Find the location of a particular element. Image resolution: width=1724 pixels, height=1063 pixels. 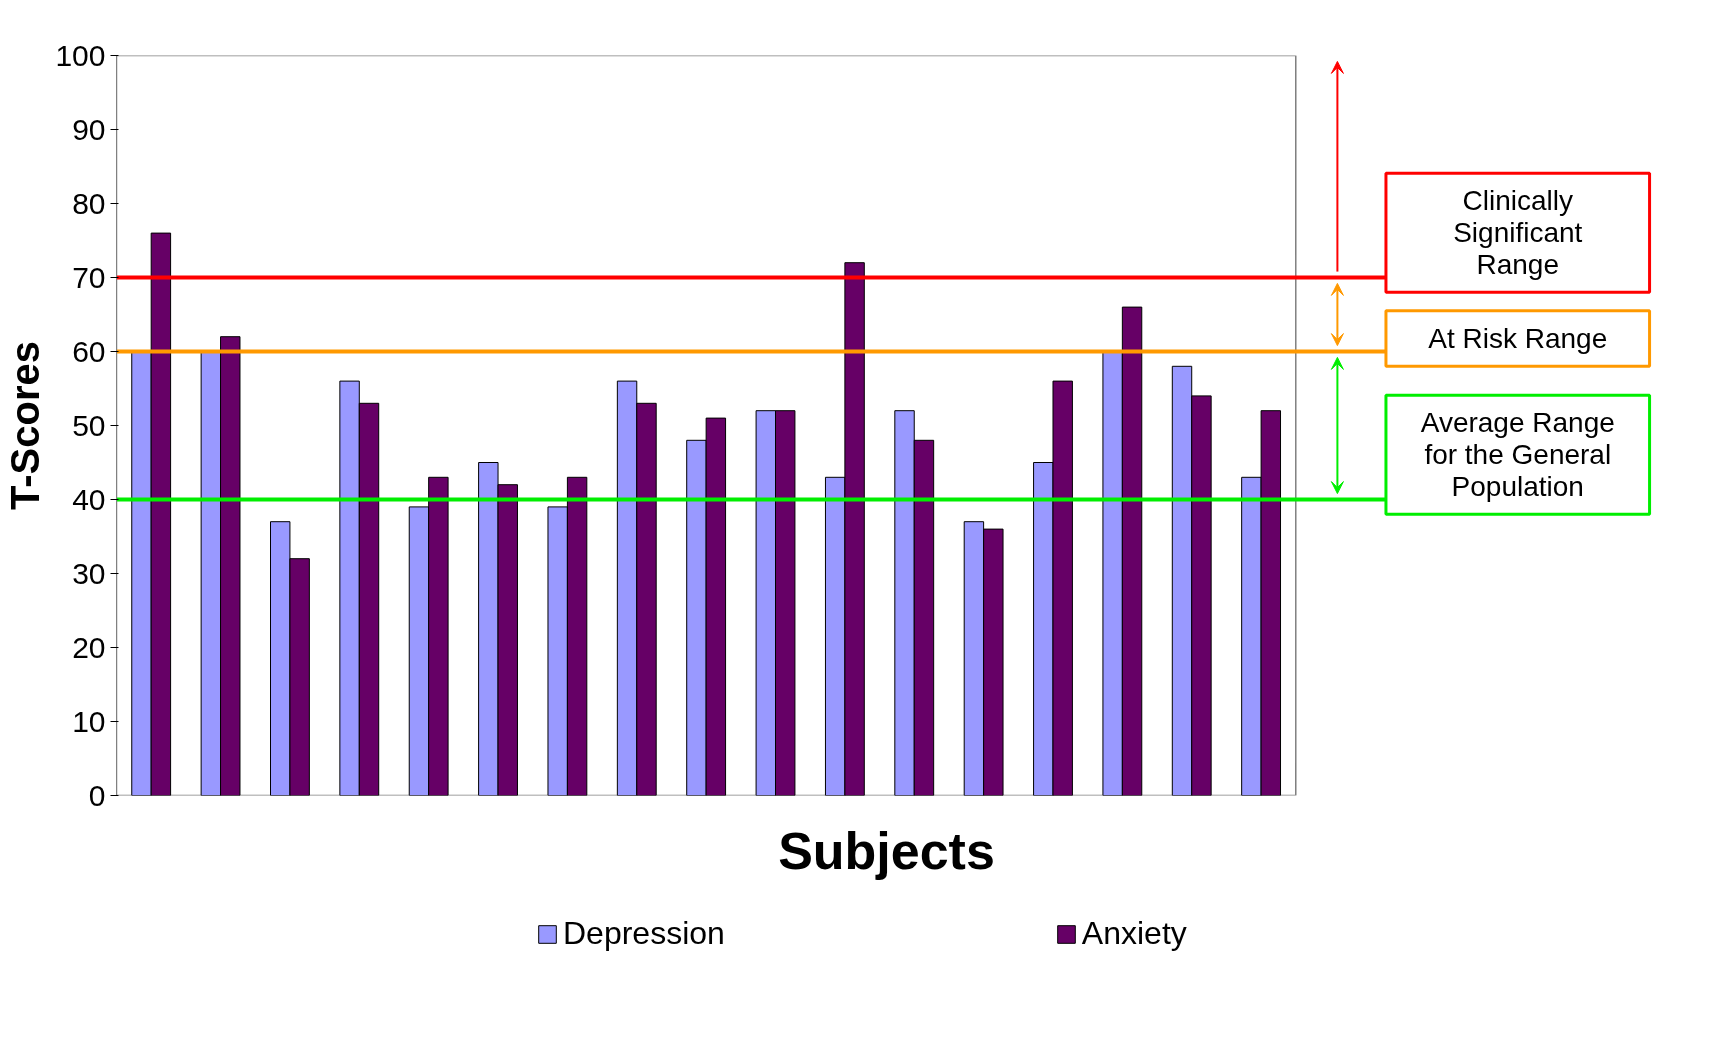

y-axis-title: T-Scores is located at coordinates (25, 425).